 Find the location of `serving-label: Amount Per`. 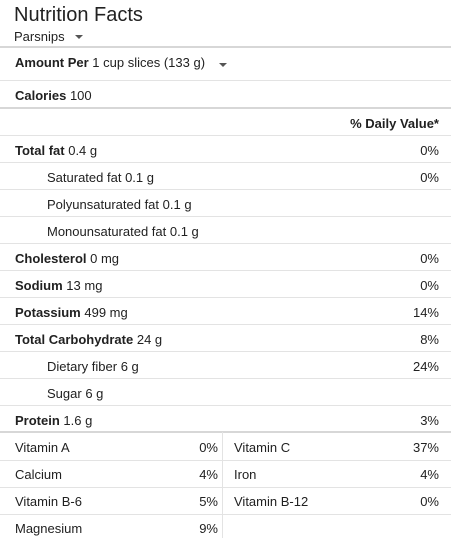

serving-label: Amount Per is located at coordinates (52, 62).